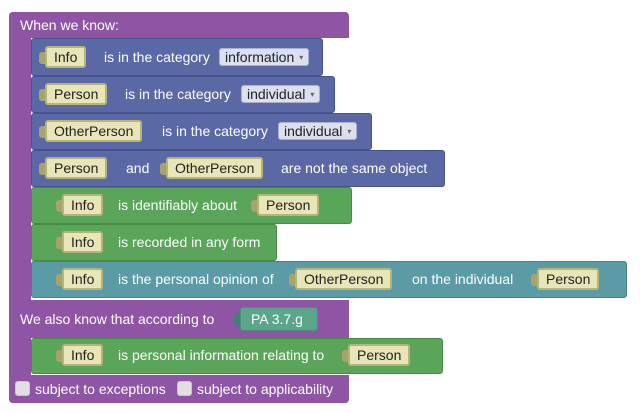 This screenshot has width=640, height=413. Describe the element at coordinates (117, 319) in the screenshot. I see `according-label: We also know that according to` at that location.